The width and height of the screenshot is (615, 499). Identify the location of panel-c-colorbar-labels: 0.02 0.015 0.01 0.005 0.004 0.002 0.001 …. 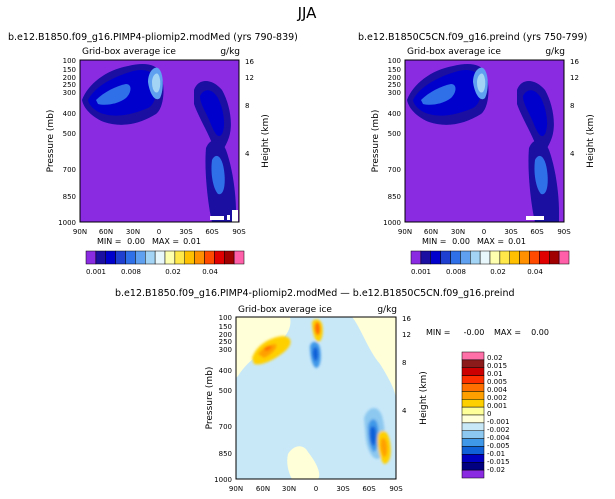
(498, 414).